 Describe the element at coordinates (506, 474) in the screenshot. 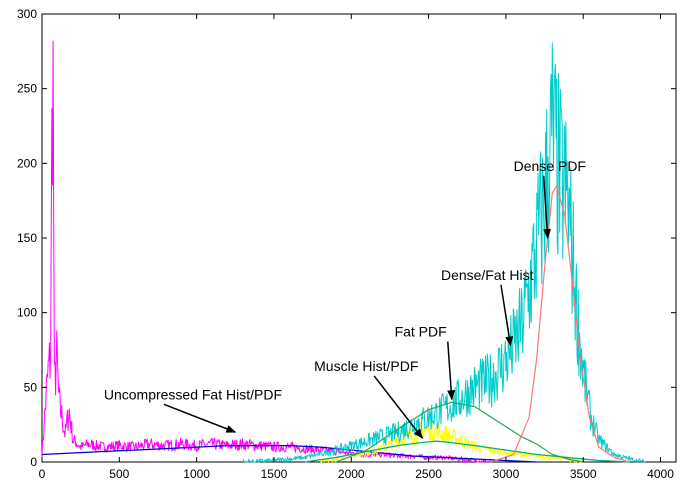

I see `x-tick-label: 3000` at that location.